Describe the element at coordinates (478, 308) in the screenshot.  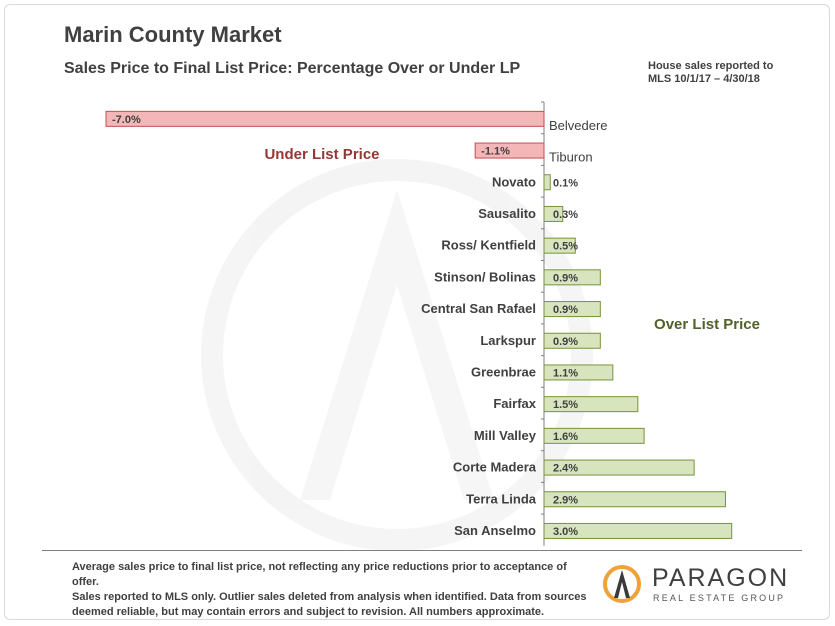
I see `category-label: Central San Rafael` at that location.